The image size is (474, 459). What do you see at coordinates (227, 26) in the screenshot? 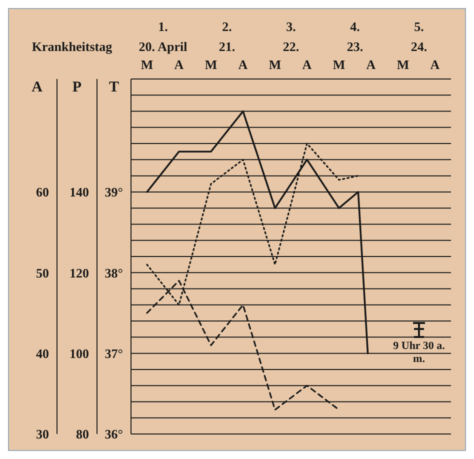
I see `x-tick-label: 2.` at bounding box center [227, 26].